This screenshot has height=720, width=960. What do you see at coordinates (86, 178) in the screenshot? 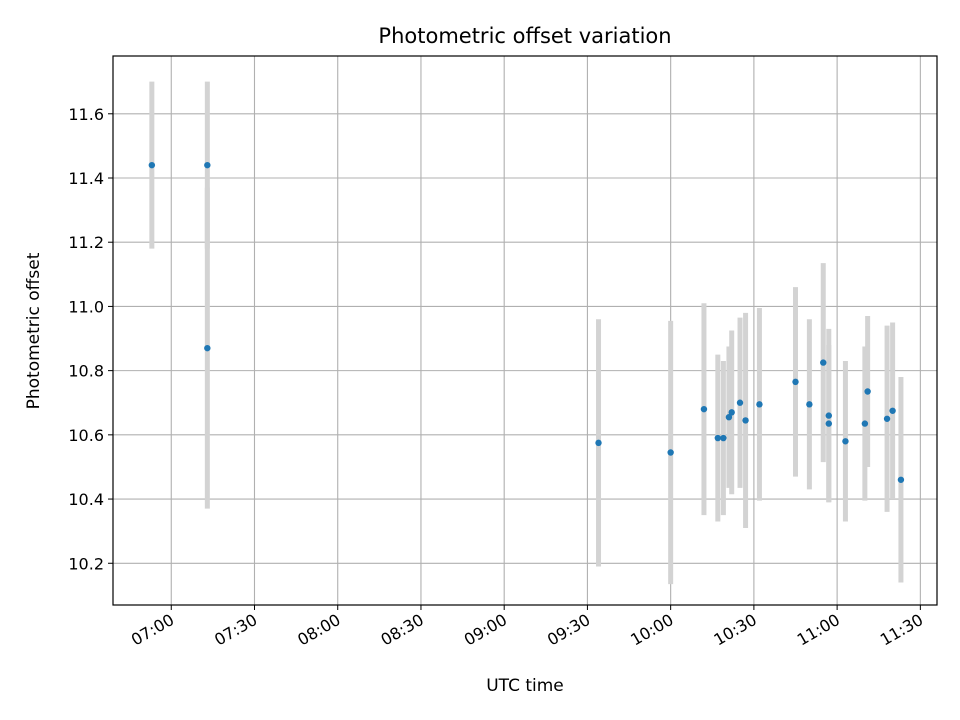
I see `y-tick-label: 11.4` at bounding box center [86, 178].